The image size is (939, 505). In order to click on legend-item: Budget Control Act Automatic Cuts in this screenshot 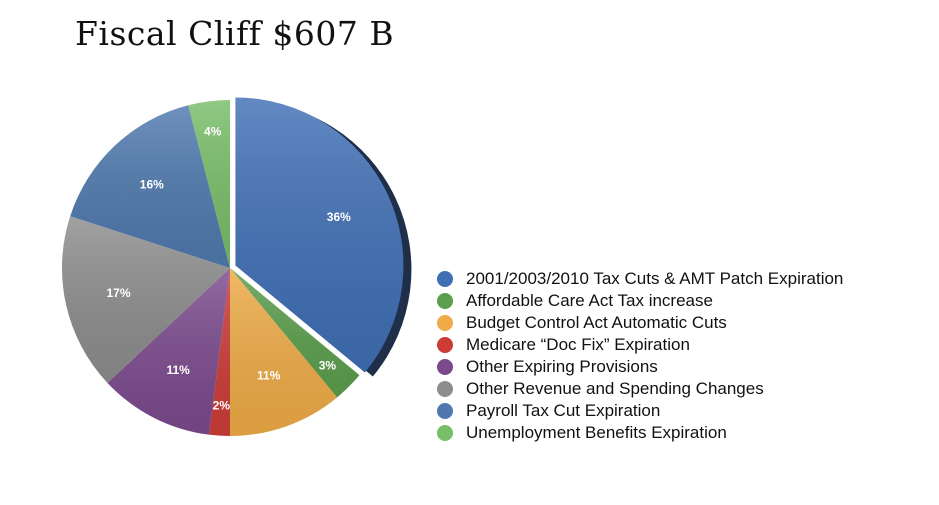, I will do `click(640, 323)`.